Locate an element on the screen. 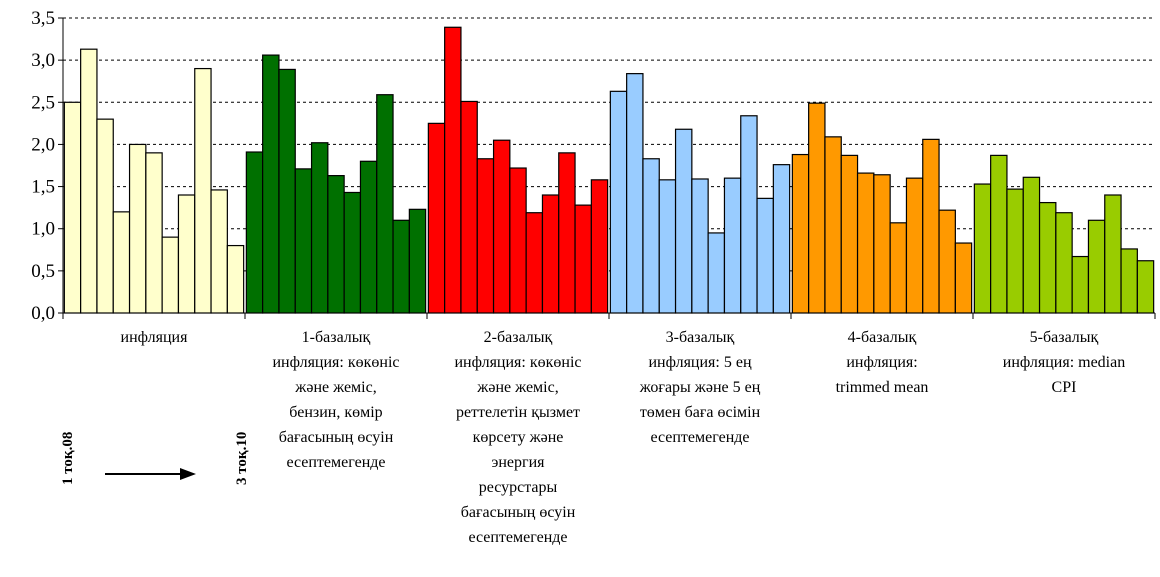 The image size is (1160, 577). group-label-line: инфляция is located at coordinates (155, 337).